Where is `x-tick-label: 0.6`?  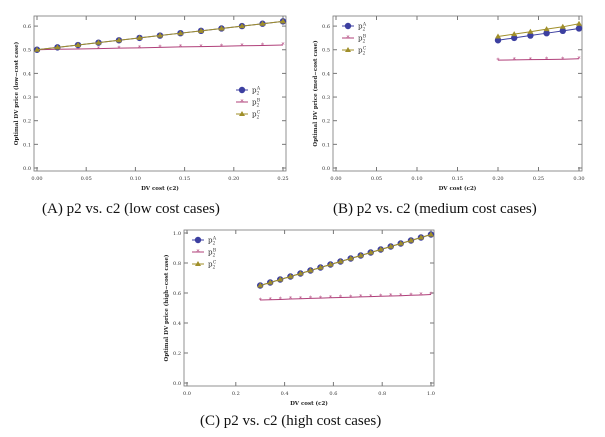 x-tick-label: 0.6 is located at coordinates (333, 394).